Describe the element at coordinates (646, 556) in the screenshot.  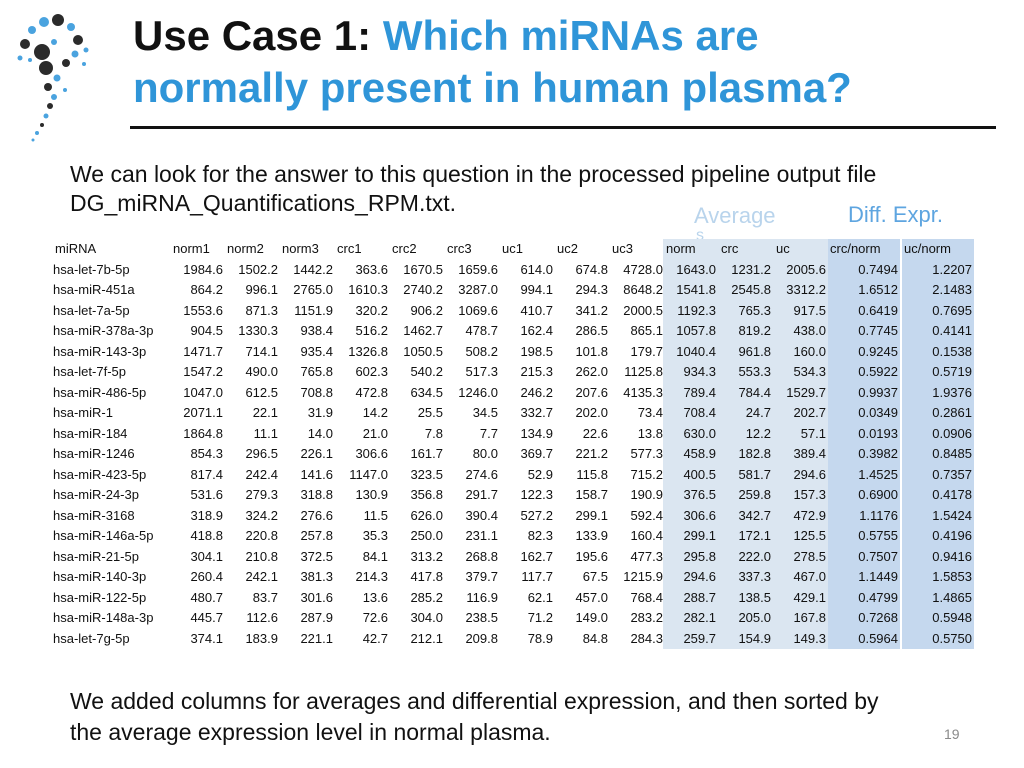
I see `table-cell: 477.3` at that location.